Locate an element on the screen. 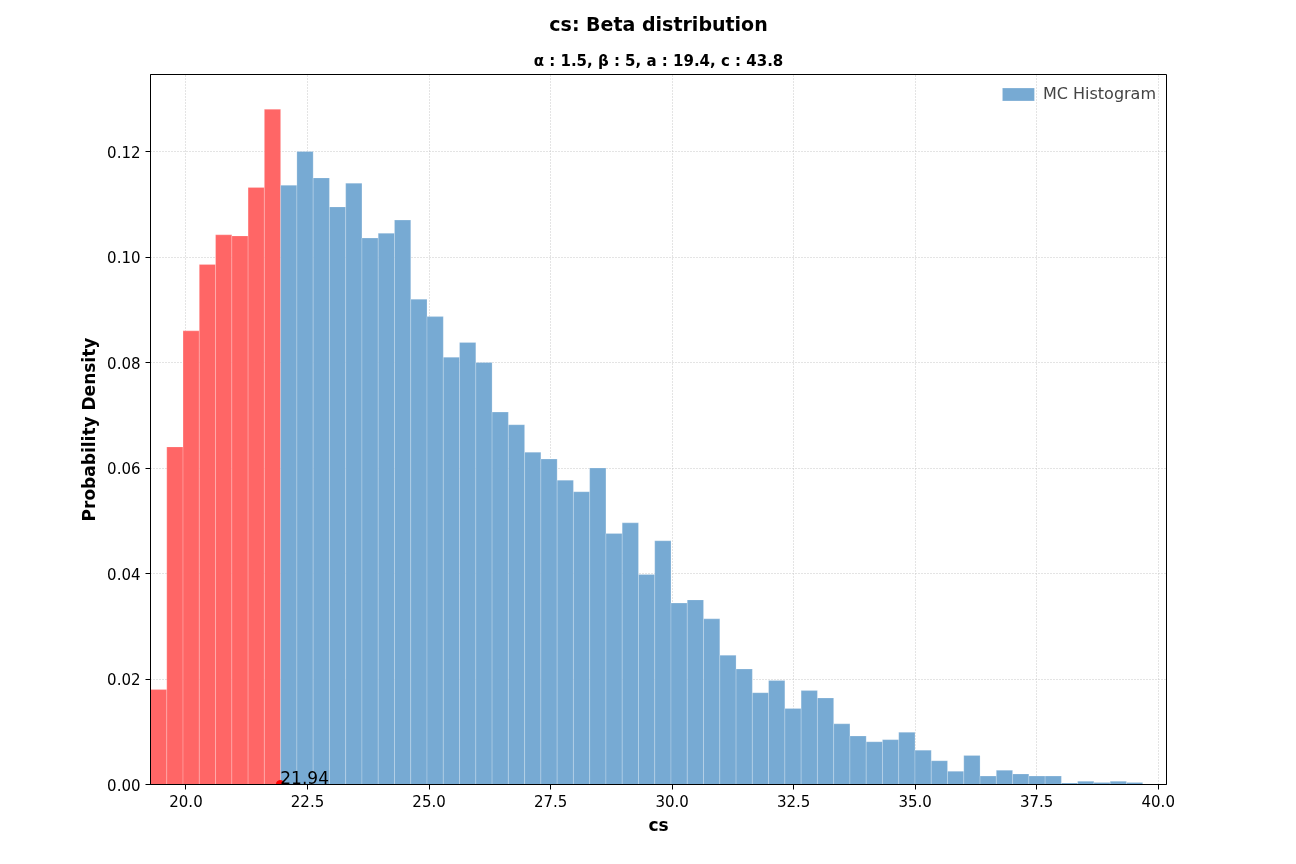  x-tick-label: 32.5 is located at coordinates (793, 801).